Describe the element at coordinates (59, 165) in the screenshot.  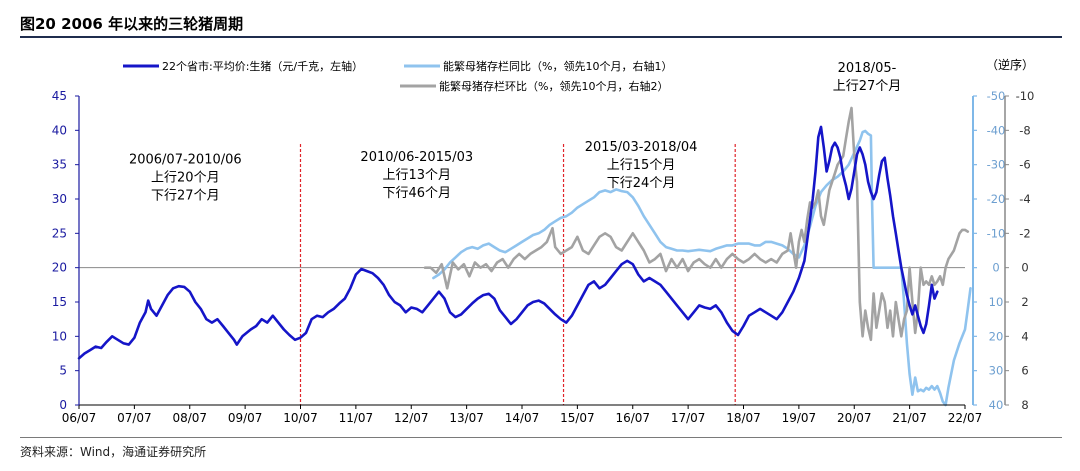
I see `left-tick-label: 35` at that location.